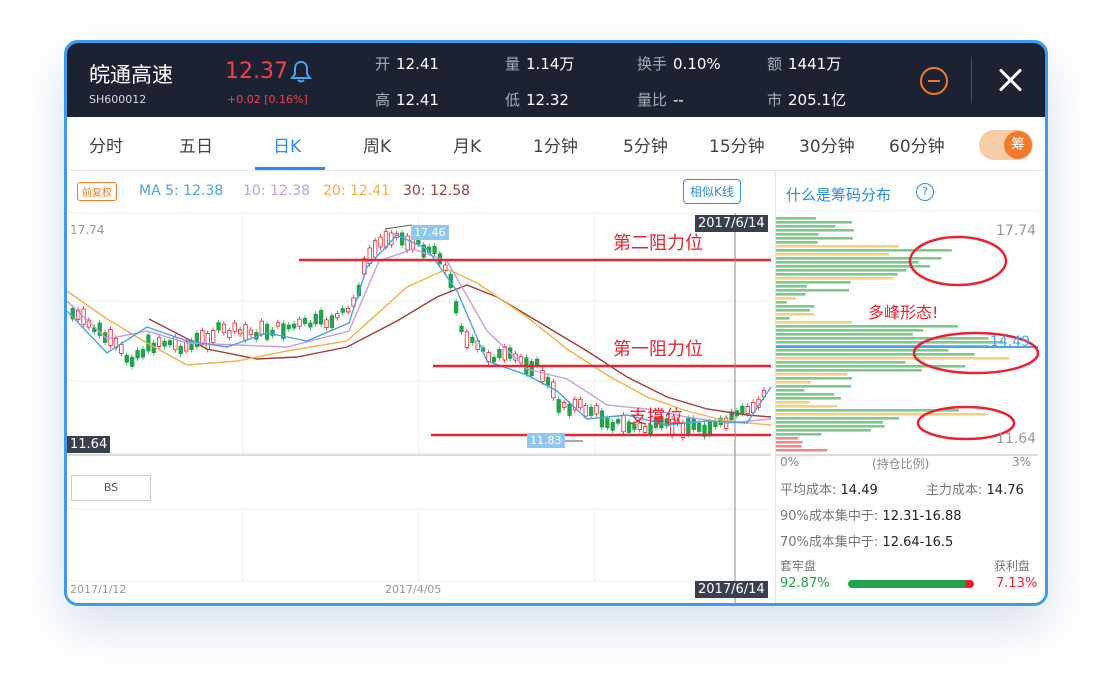 The height and width of the screenshot is (700, 1120). I want to click on profit-label: 获利盘, so click(1012, 566).